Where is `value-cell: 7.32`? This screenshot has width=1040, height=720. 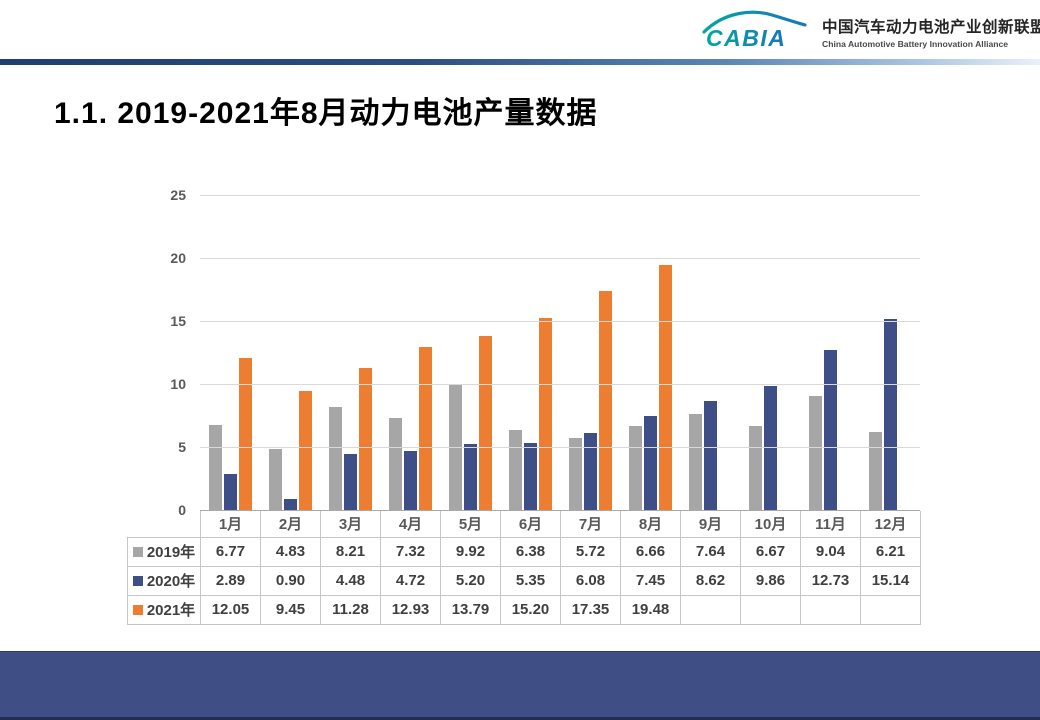
value-cell: 7.32 is located at coordinates (410, 551).